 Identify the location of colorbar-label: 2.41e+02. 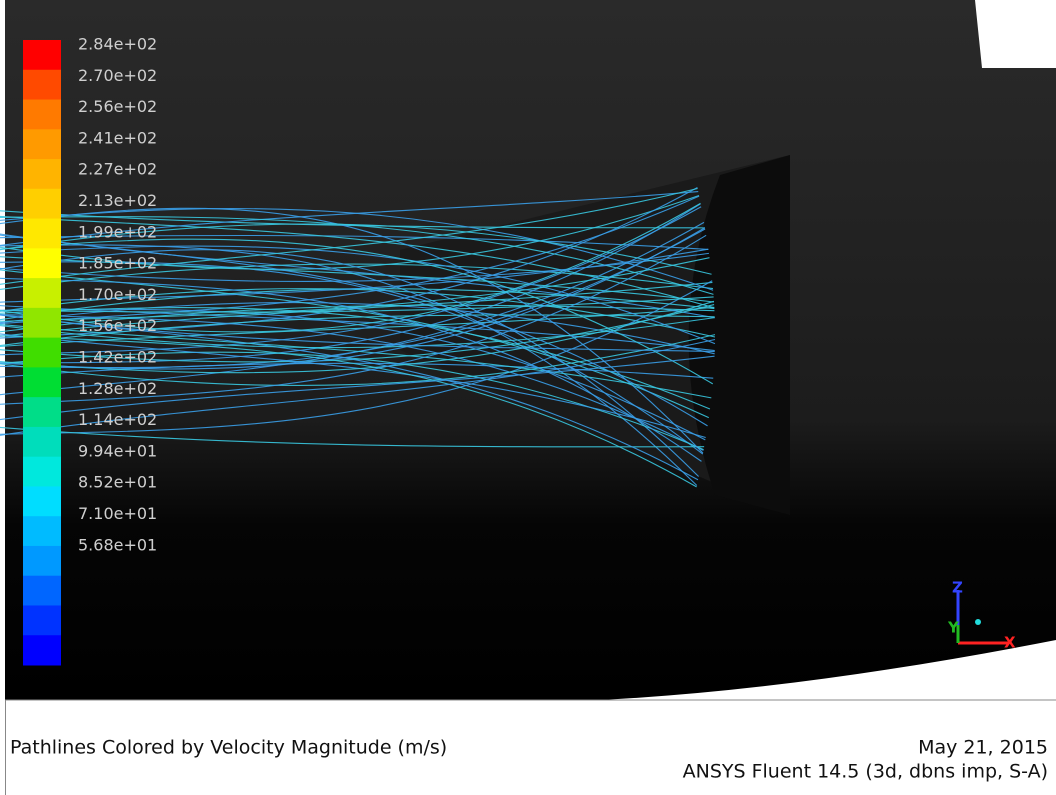
(117, 137).